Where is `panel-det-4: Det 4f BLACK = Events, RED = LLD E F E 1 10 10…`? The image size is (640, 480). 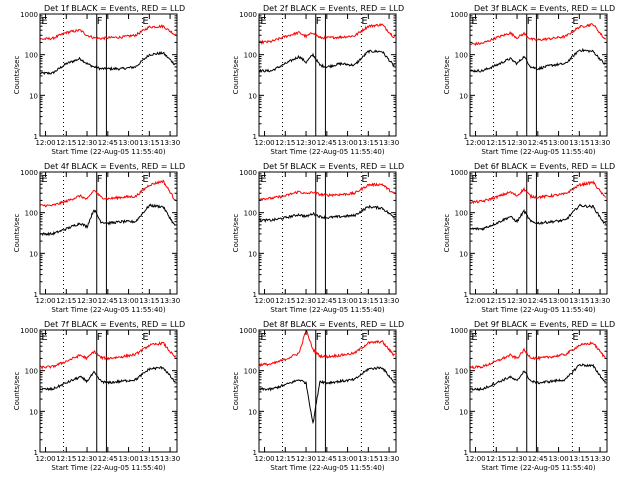 panel-det-4: Det 4f BLACK = Events, RED = LLD E F E 1 10 10… is located at coordinates (99, 238).